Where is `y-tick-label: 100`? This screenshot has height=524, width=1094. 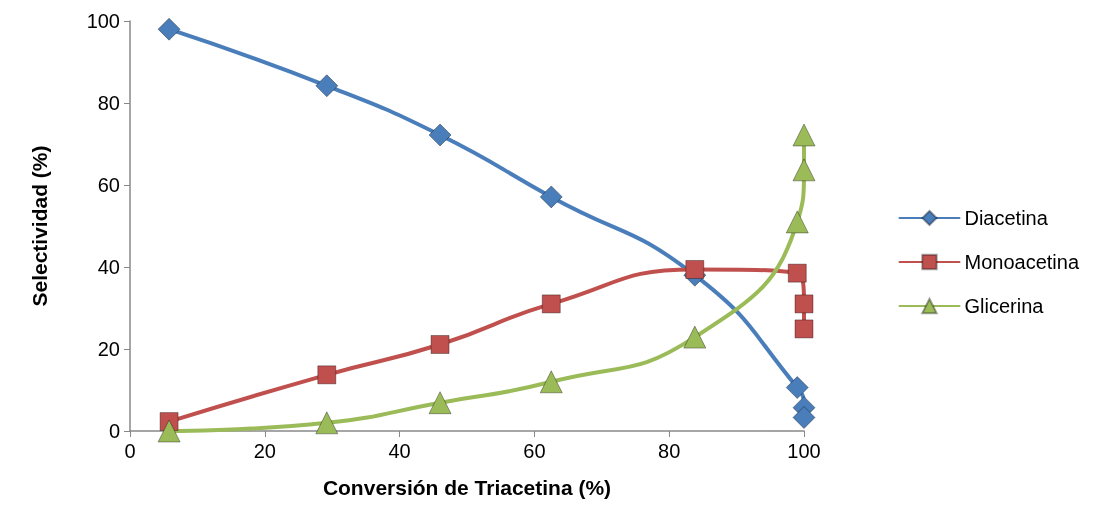 y-tick-label: 100 is located at coordinates (103, 21).